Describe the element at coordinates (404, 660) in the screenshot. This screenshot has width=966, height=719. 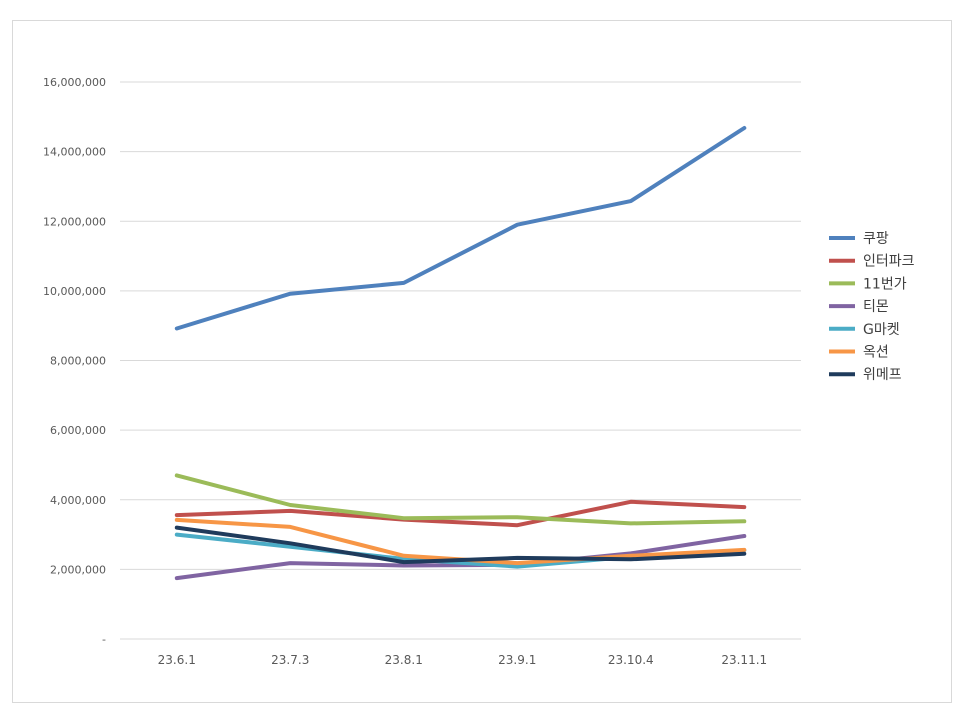
I see `x-tick-label: 23.8.1` at that location.